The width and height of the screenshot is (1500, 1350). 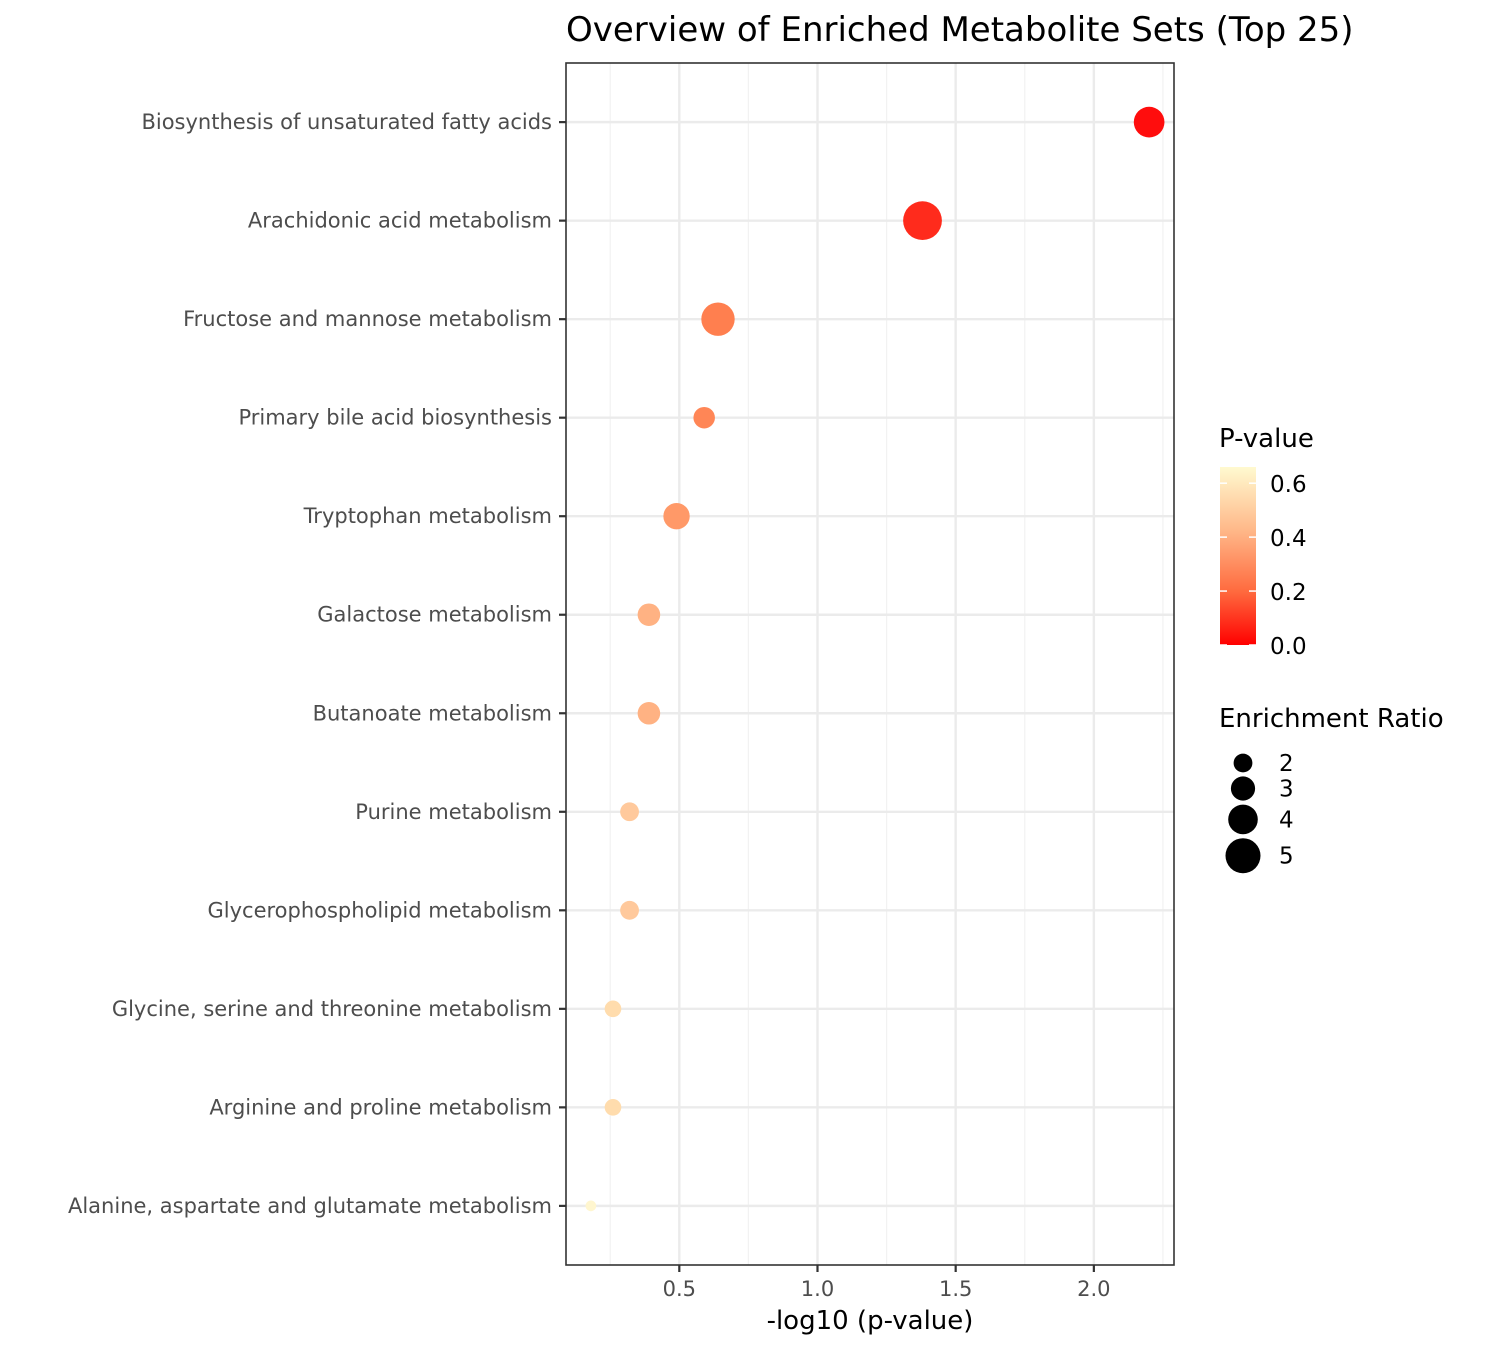 I want to click on colorbar-label: 0.4, so click(x=1288, y=539).